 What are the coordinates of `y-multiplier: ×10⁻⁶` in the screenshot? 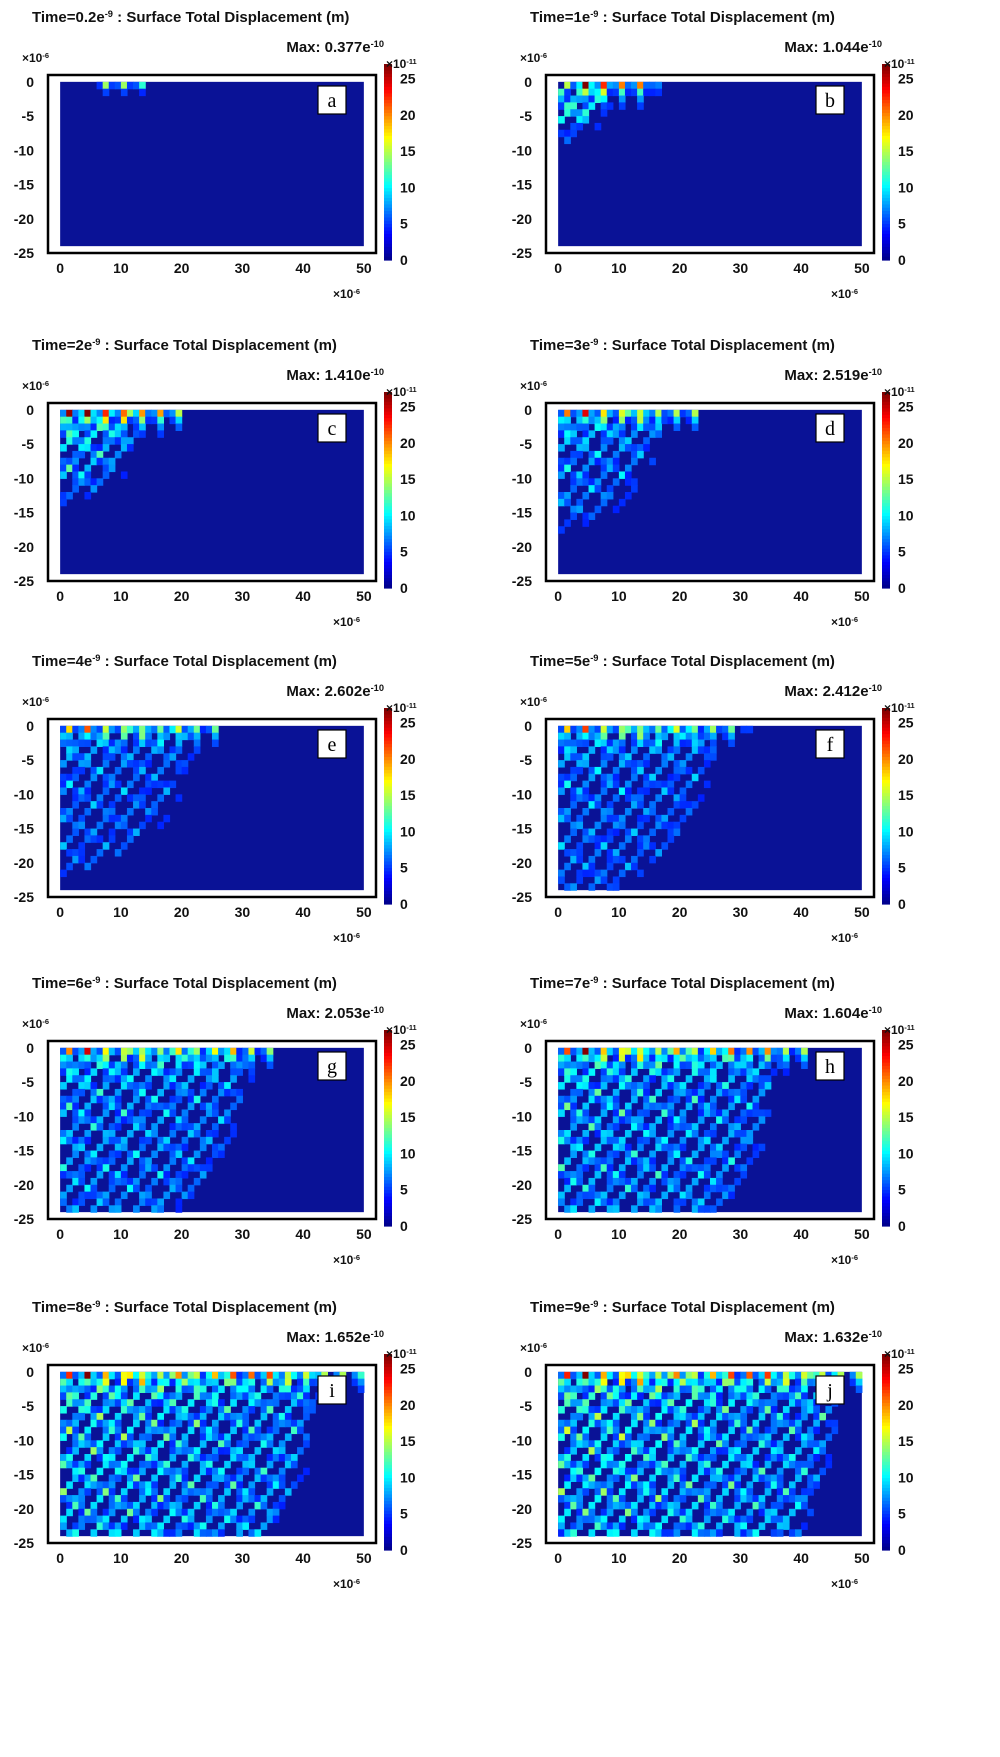 It's located at (533, 1024).